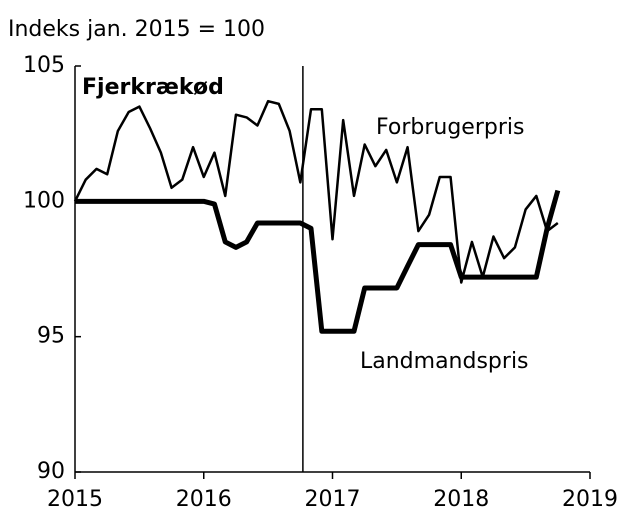 The image size is (622, 516). What do you see at coordinates (51, 336) in the screenshot?
I see `y-tick-label: 95` at bounding box center [51, 336].